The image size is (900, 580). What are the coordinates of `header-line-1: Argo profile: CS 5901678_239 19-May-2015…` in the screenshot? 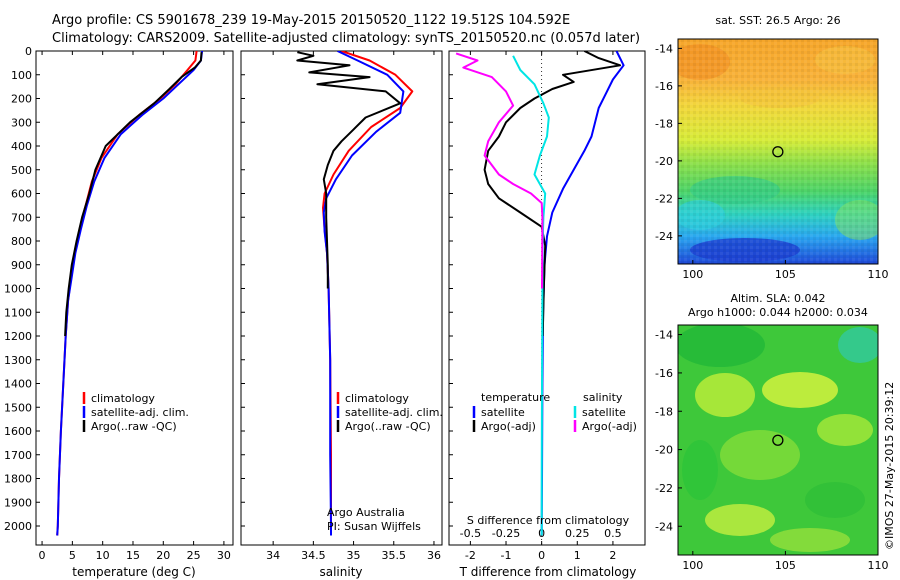 It's located at (311, 20).